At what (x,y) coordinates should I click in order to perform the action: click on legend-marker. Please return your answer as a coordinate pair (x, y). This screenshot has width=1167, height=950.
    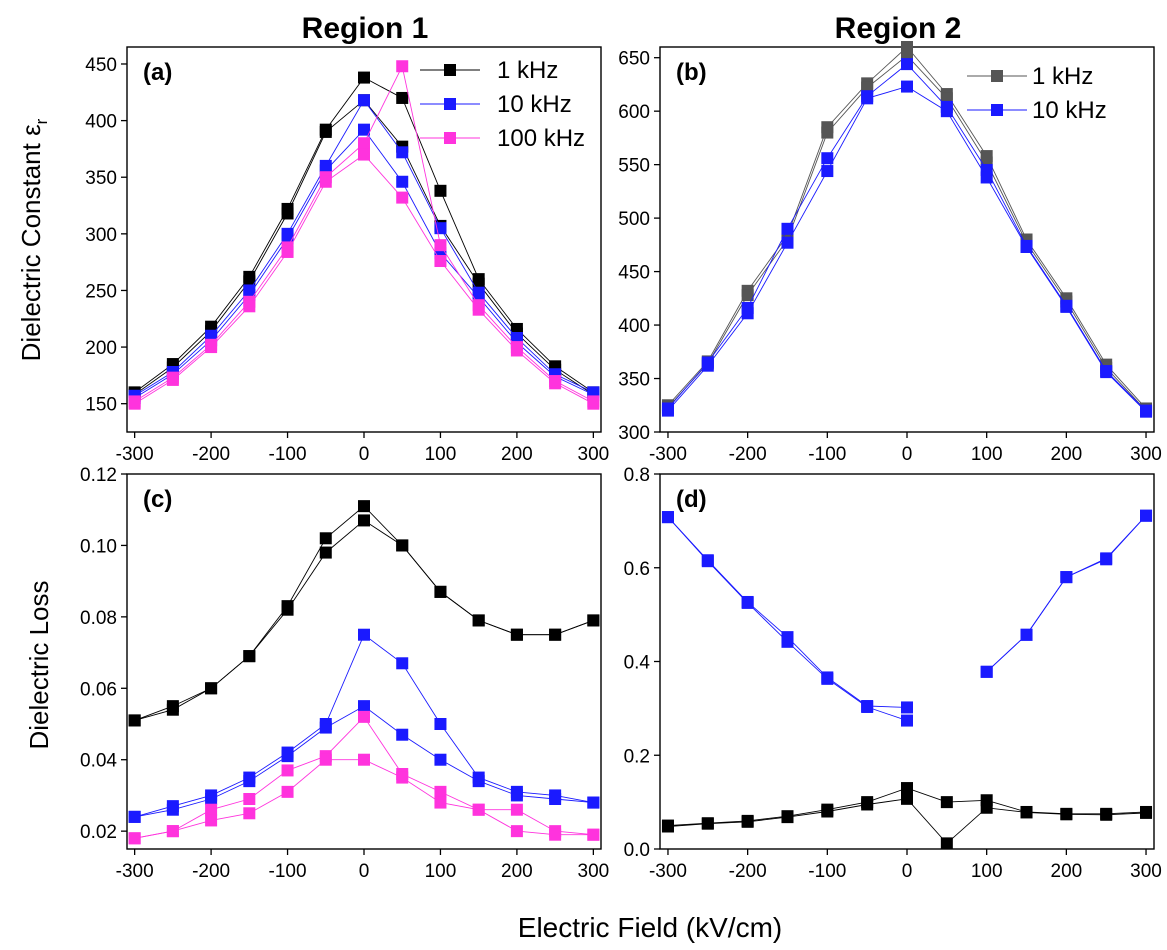
    Looking at the image, I should click on (450, 138).